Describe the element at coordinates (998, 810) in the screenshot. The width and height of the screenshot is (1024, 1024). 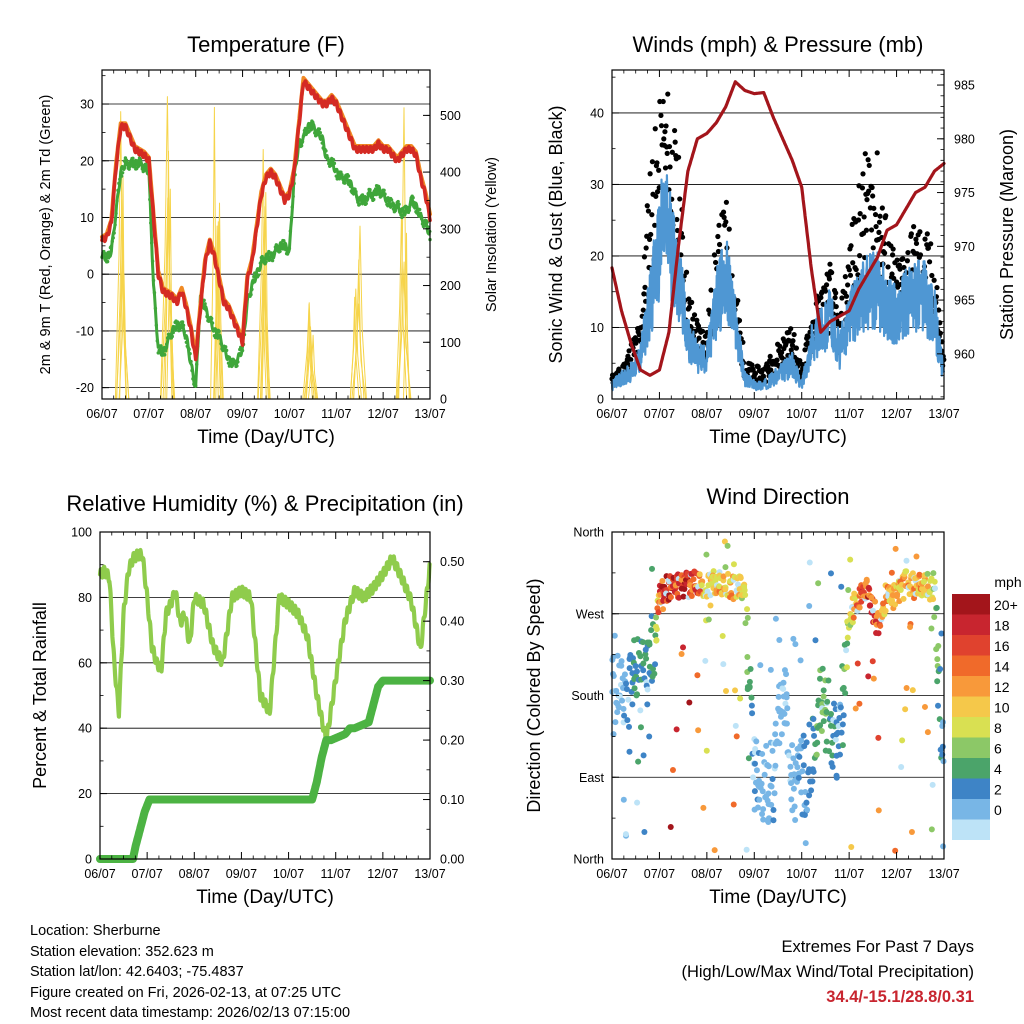
I see `legend-label: 0` at that location.